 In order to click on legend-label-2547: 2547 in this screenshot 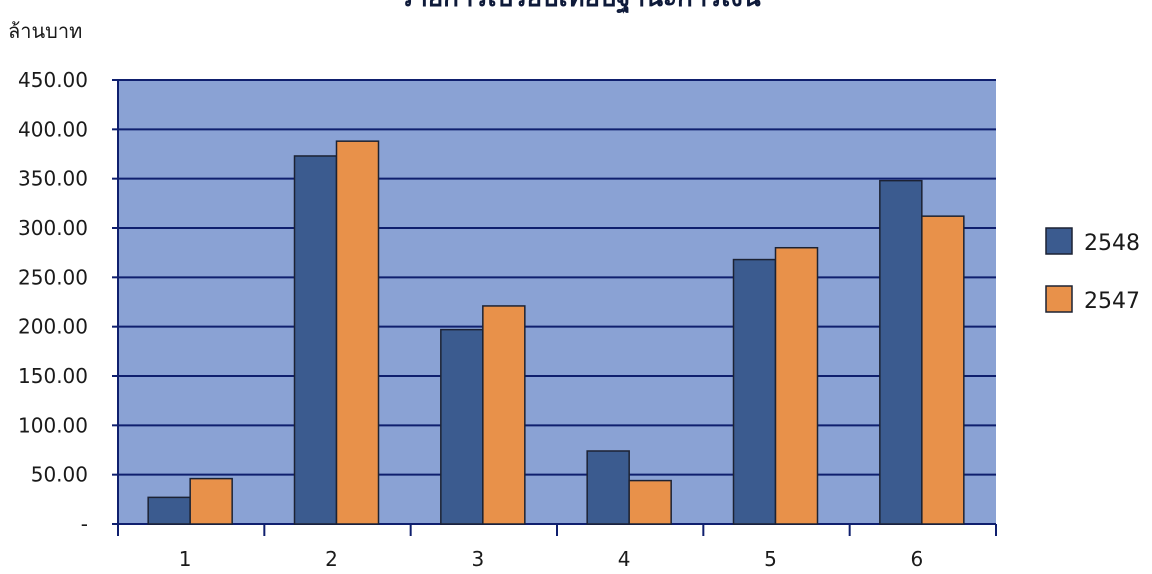, I will do `click(1112, 301)`.